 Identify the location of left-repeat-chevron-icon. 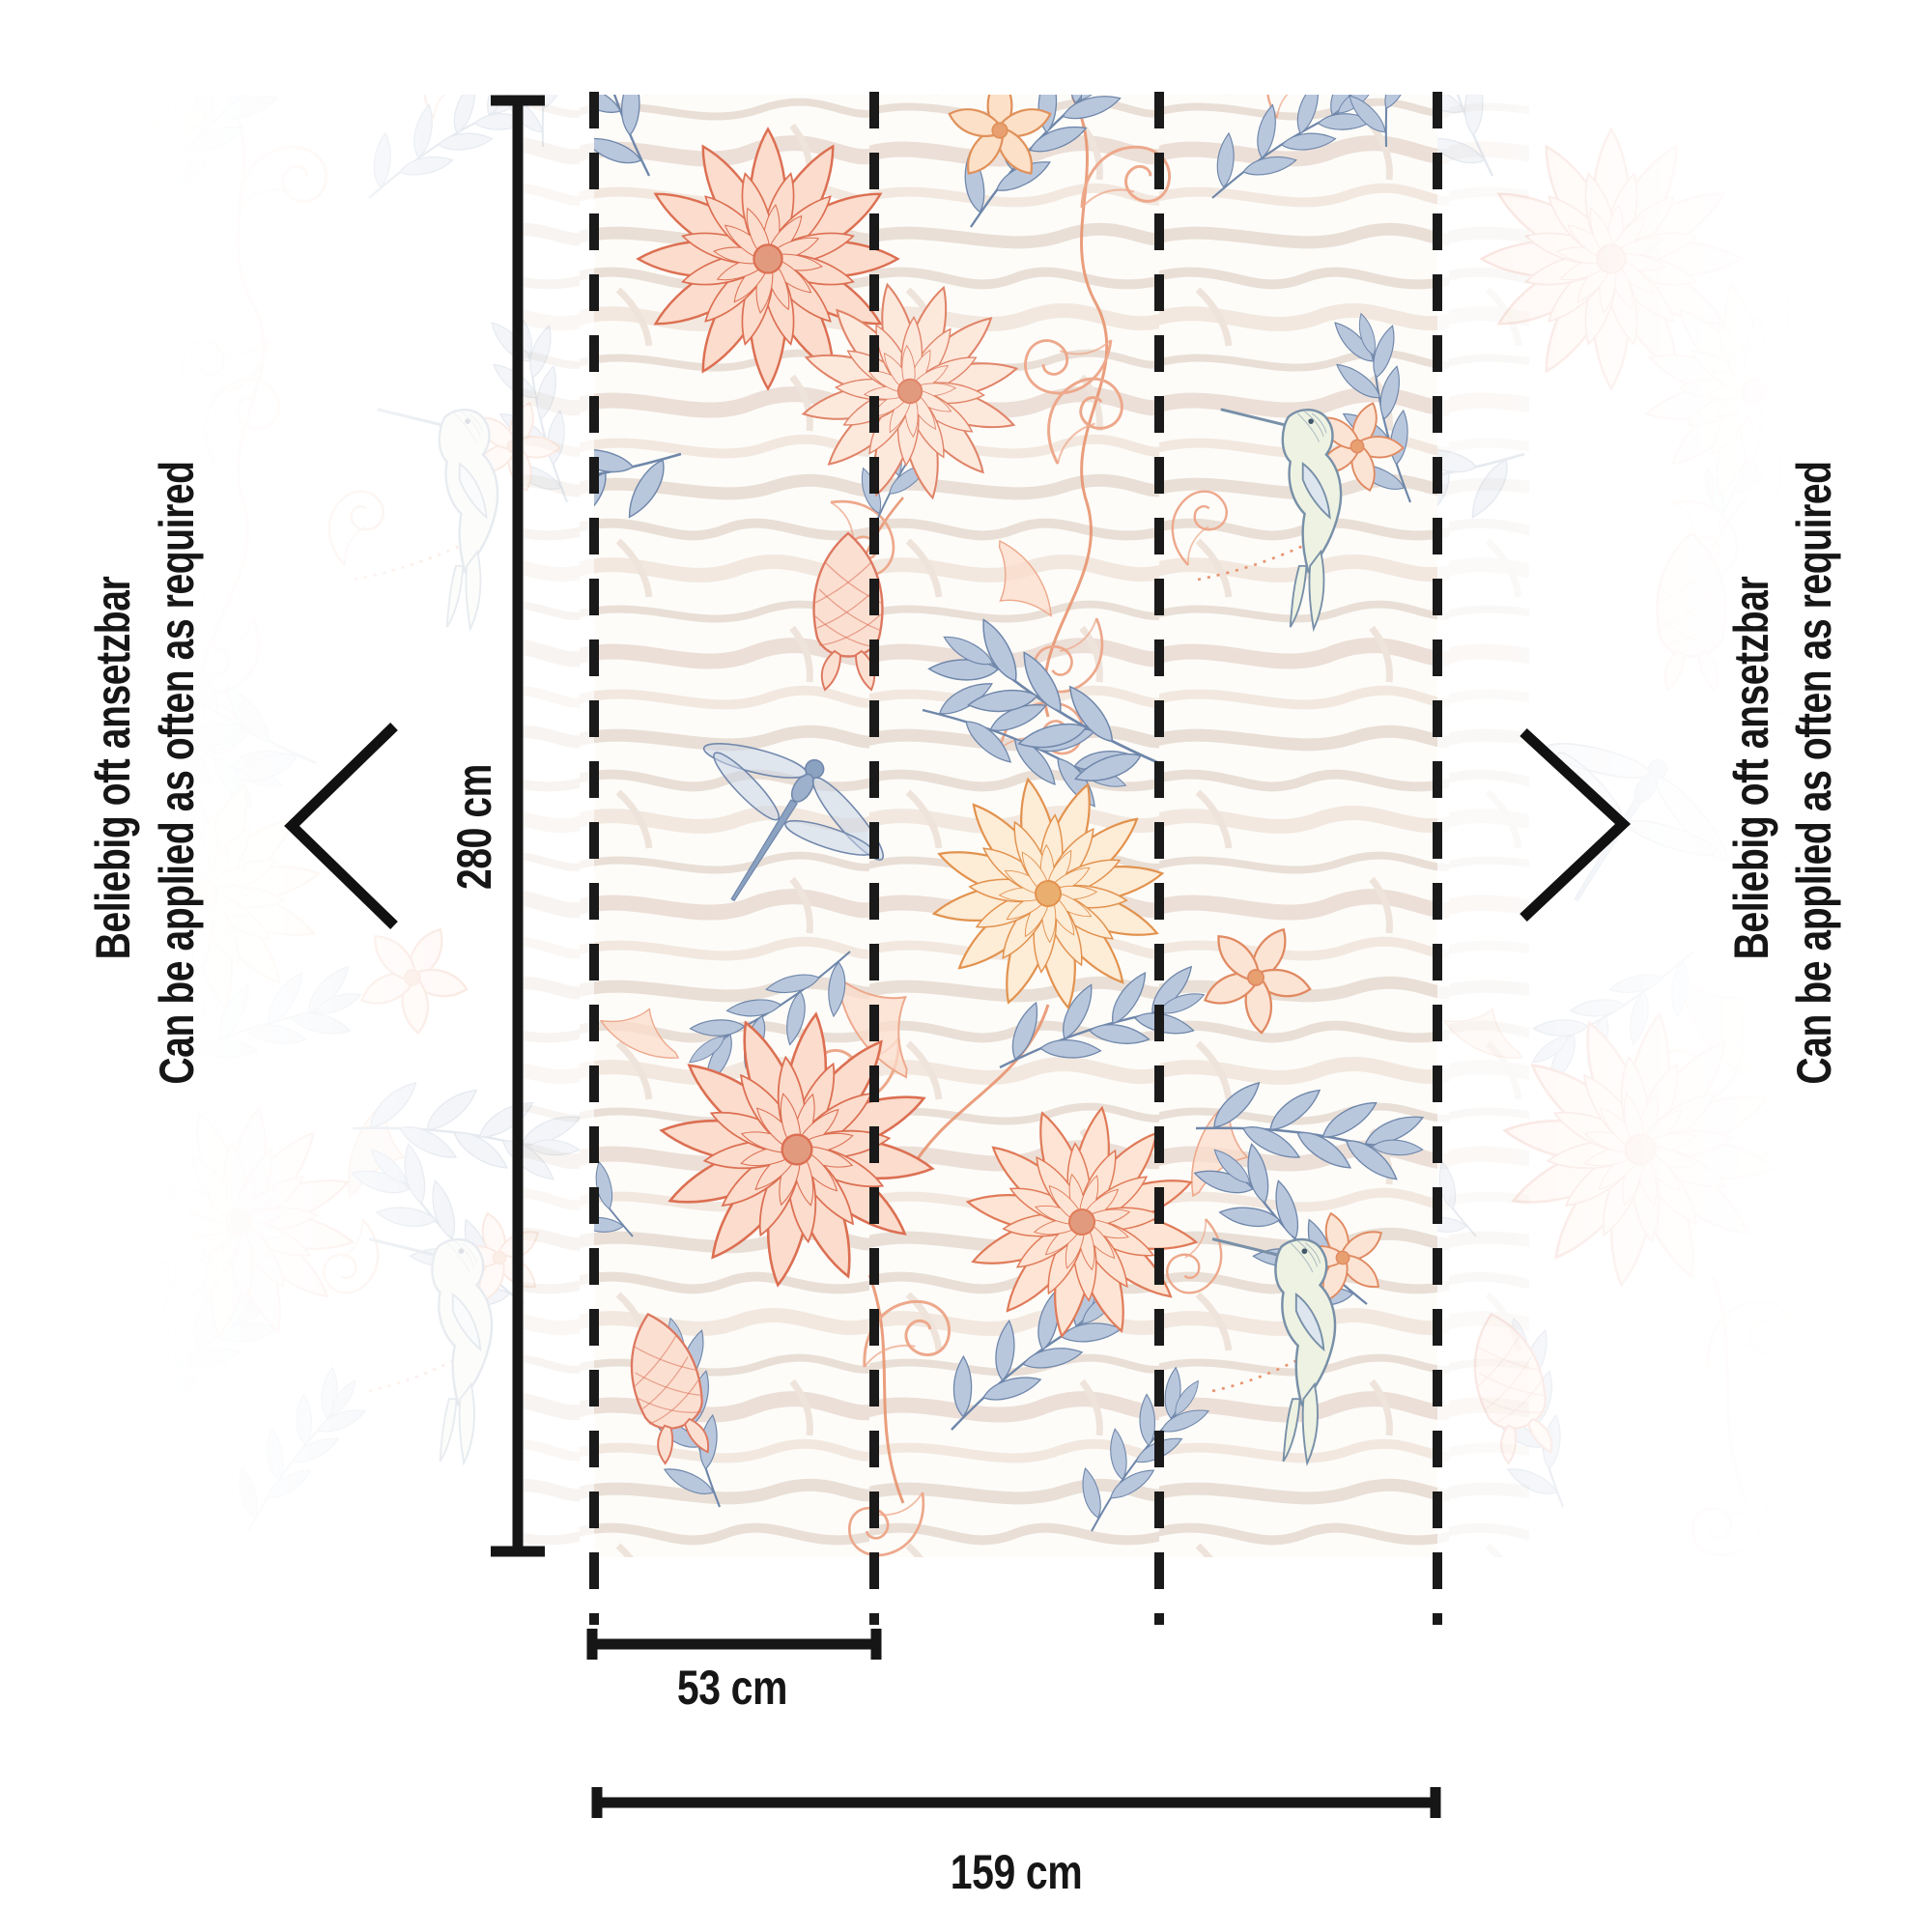
(341, 826).